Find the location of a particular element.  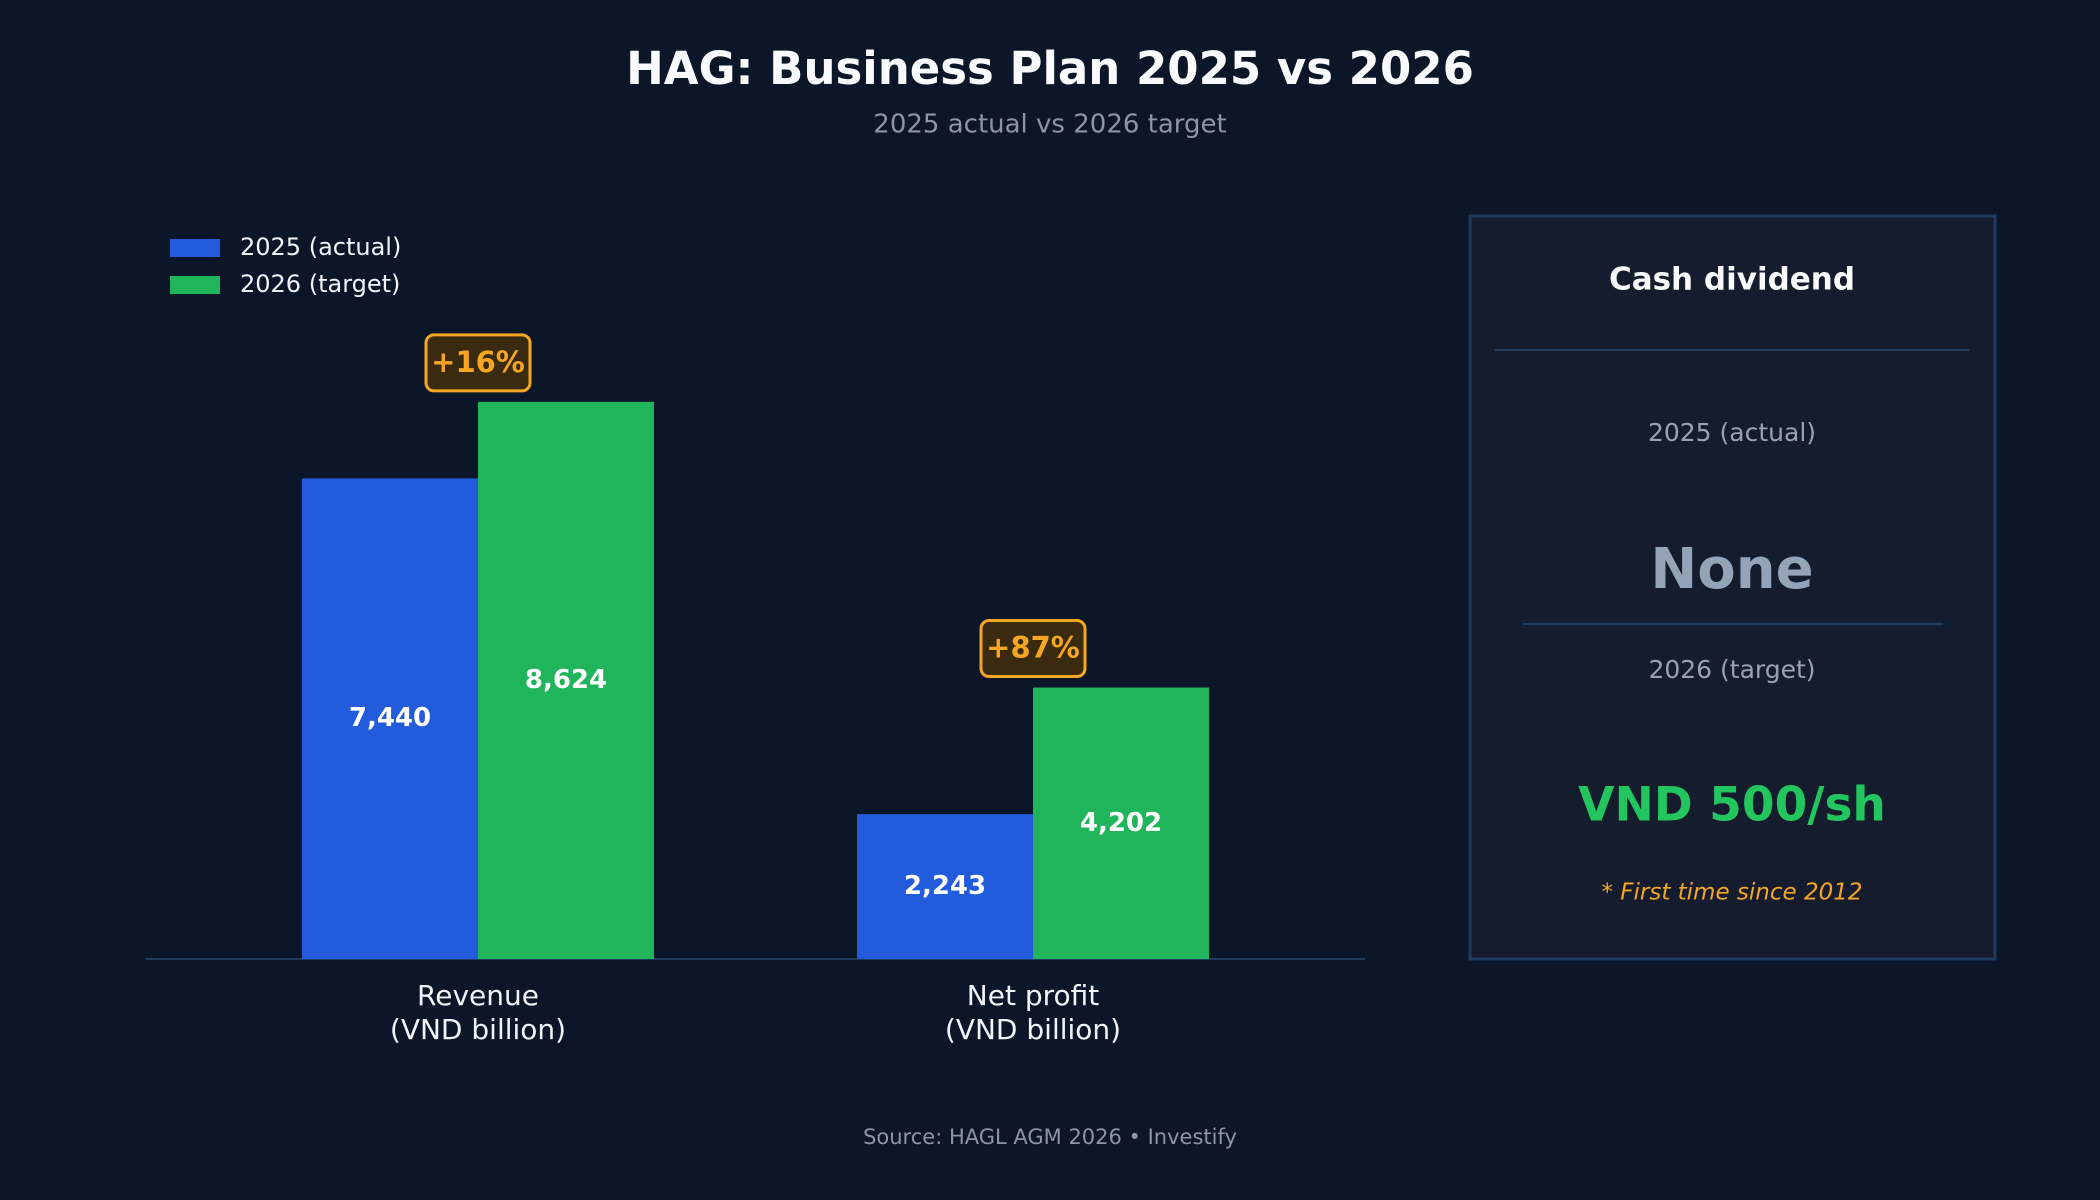

value-label: 8,624 is located at coordinates (566, 680).